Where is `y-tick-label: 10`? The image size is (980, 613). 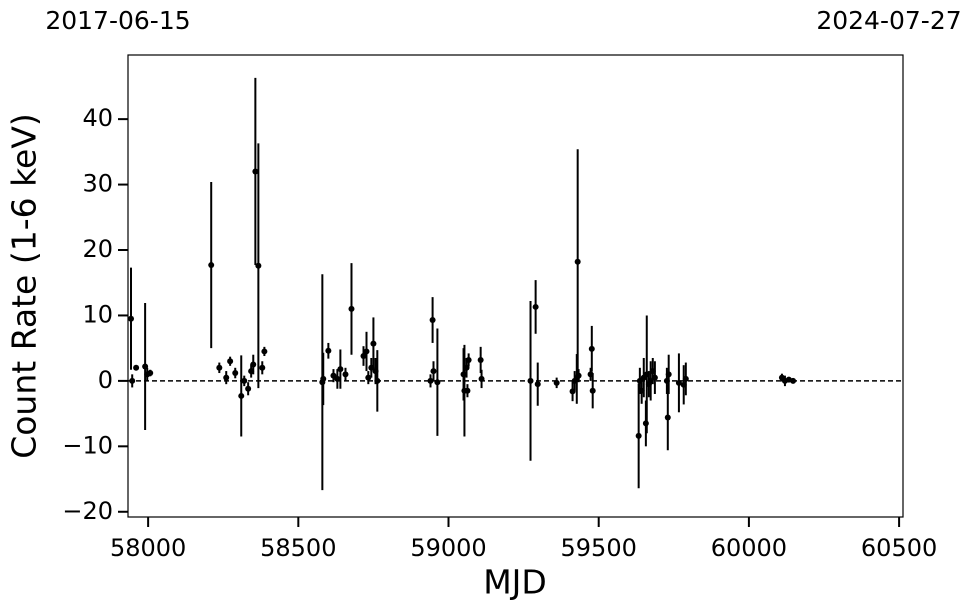 y-tick-label: 10 is located at coordinates (97, 314).